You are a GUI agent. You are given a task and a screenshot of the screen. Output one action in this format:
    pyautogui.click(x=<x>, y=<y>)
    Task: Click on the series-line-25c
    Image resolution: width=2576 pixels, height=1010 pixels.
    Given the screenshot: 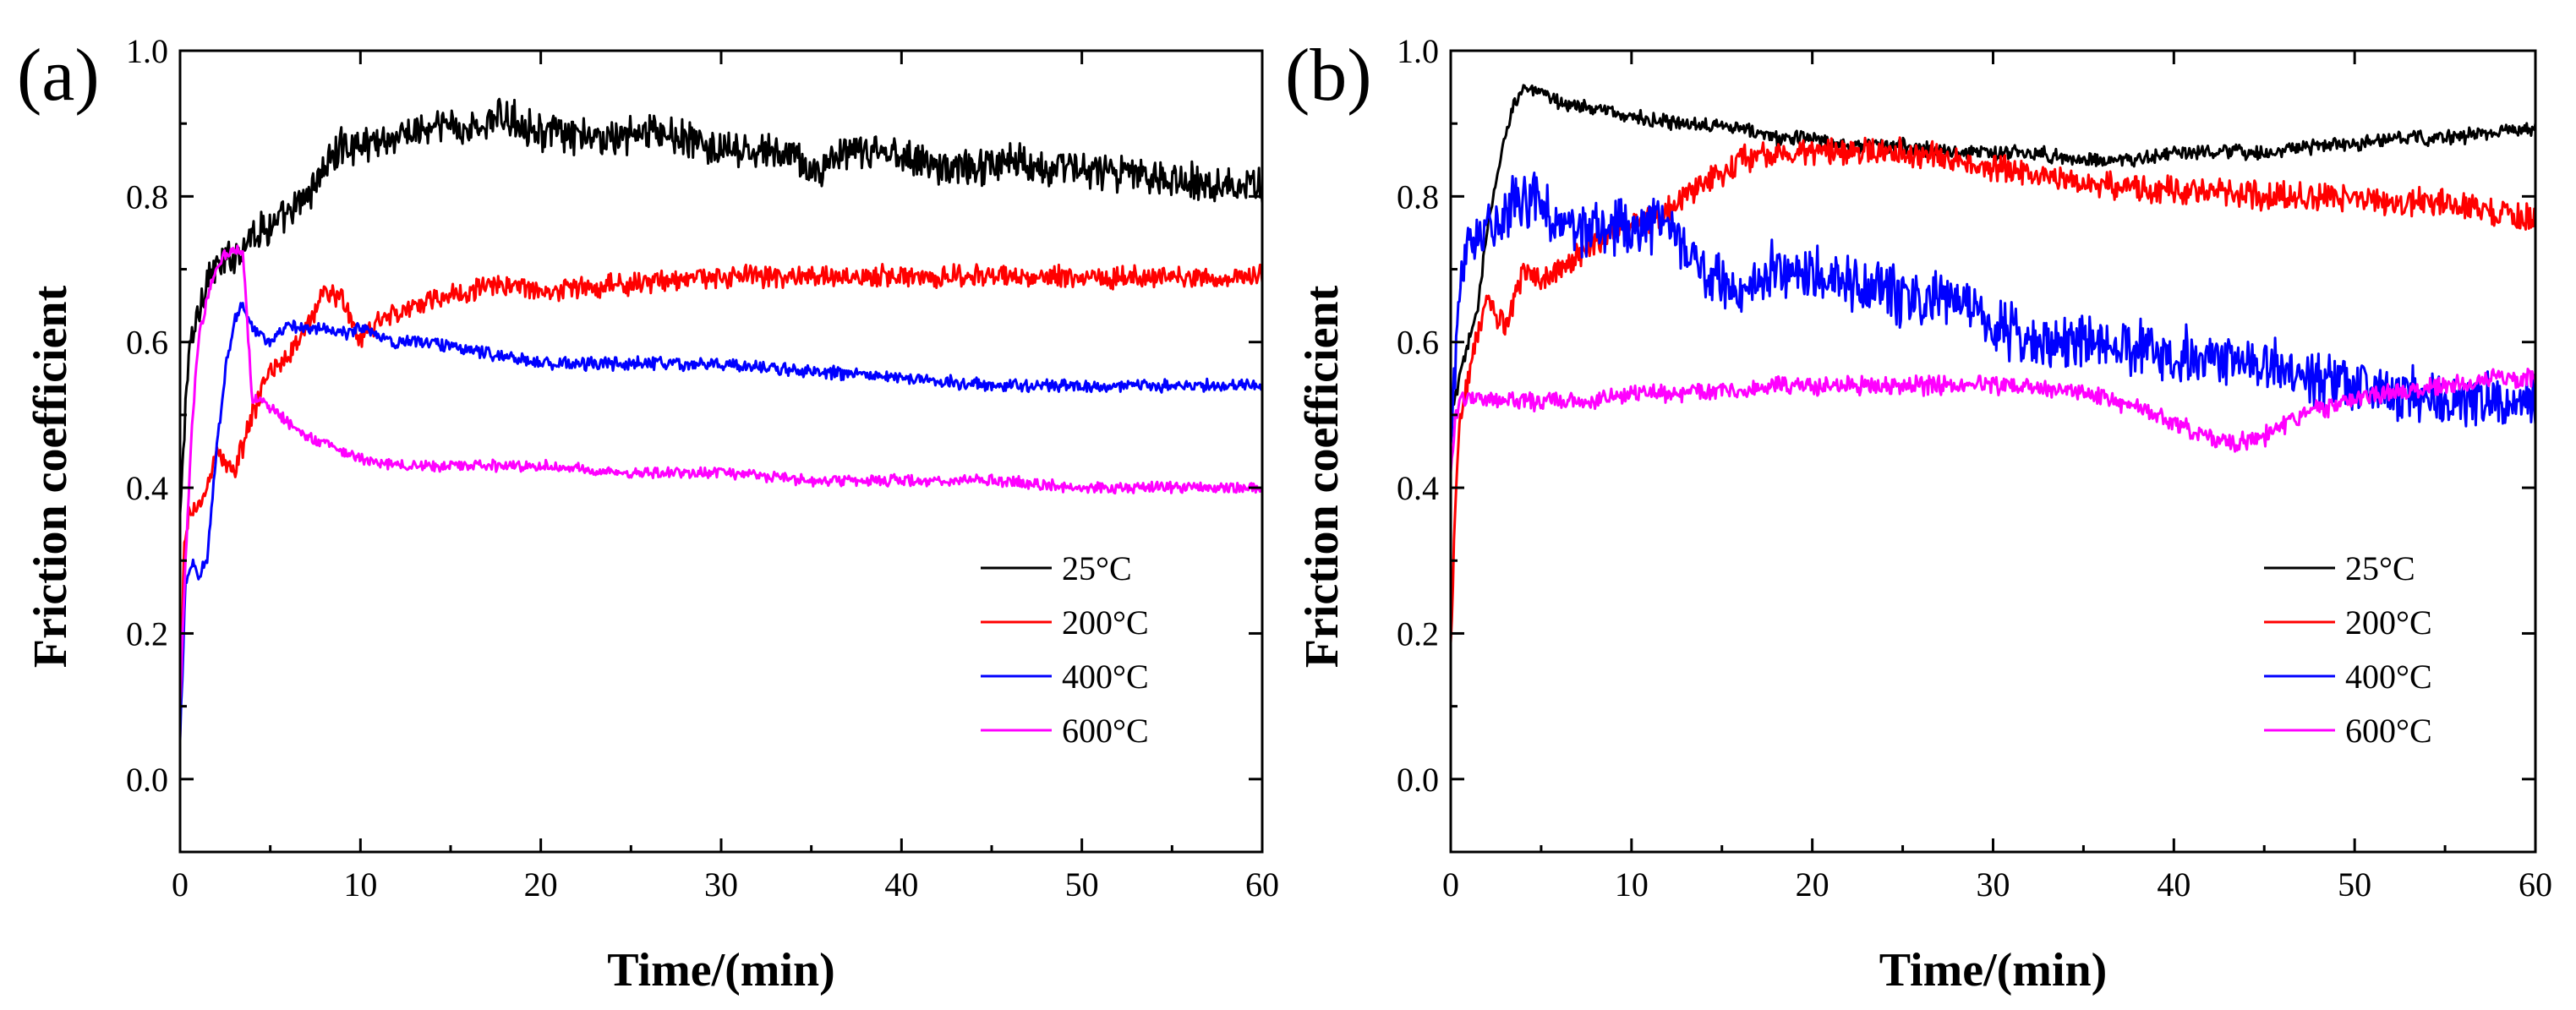 What is the action you would take?
    pyautogui.click(x=1993, y=248)
    